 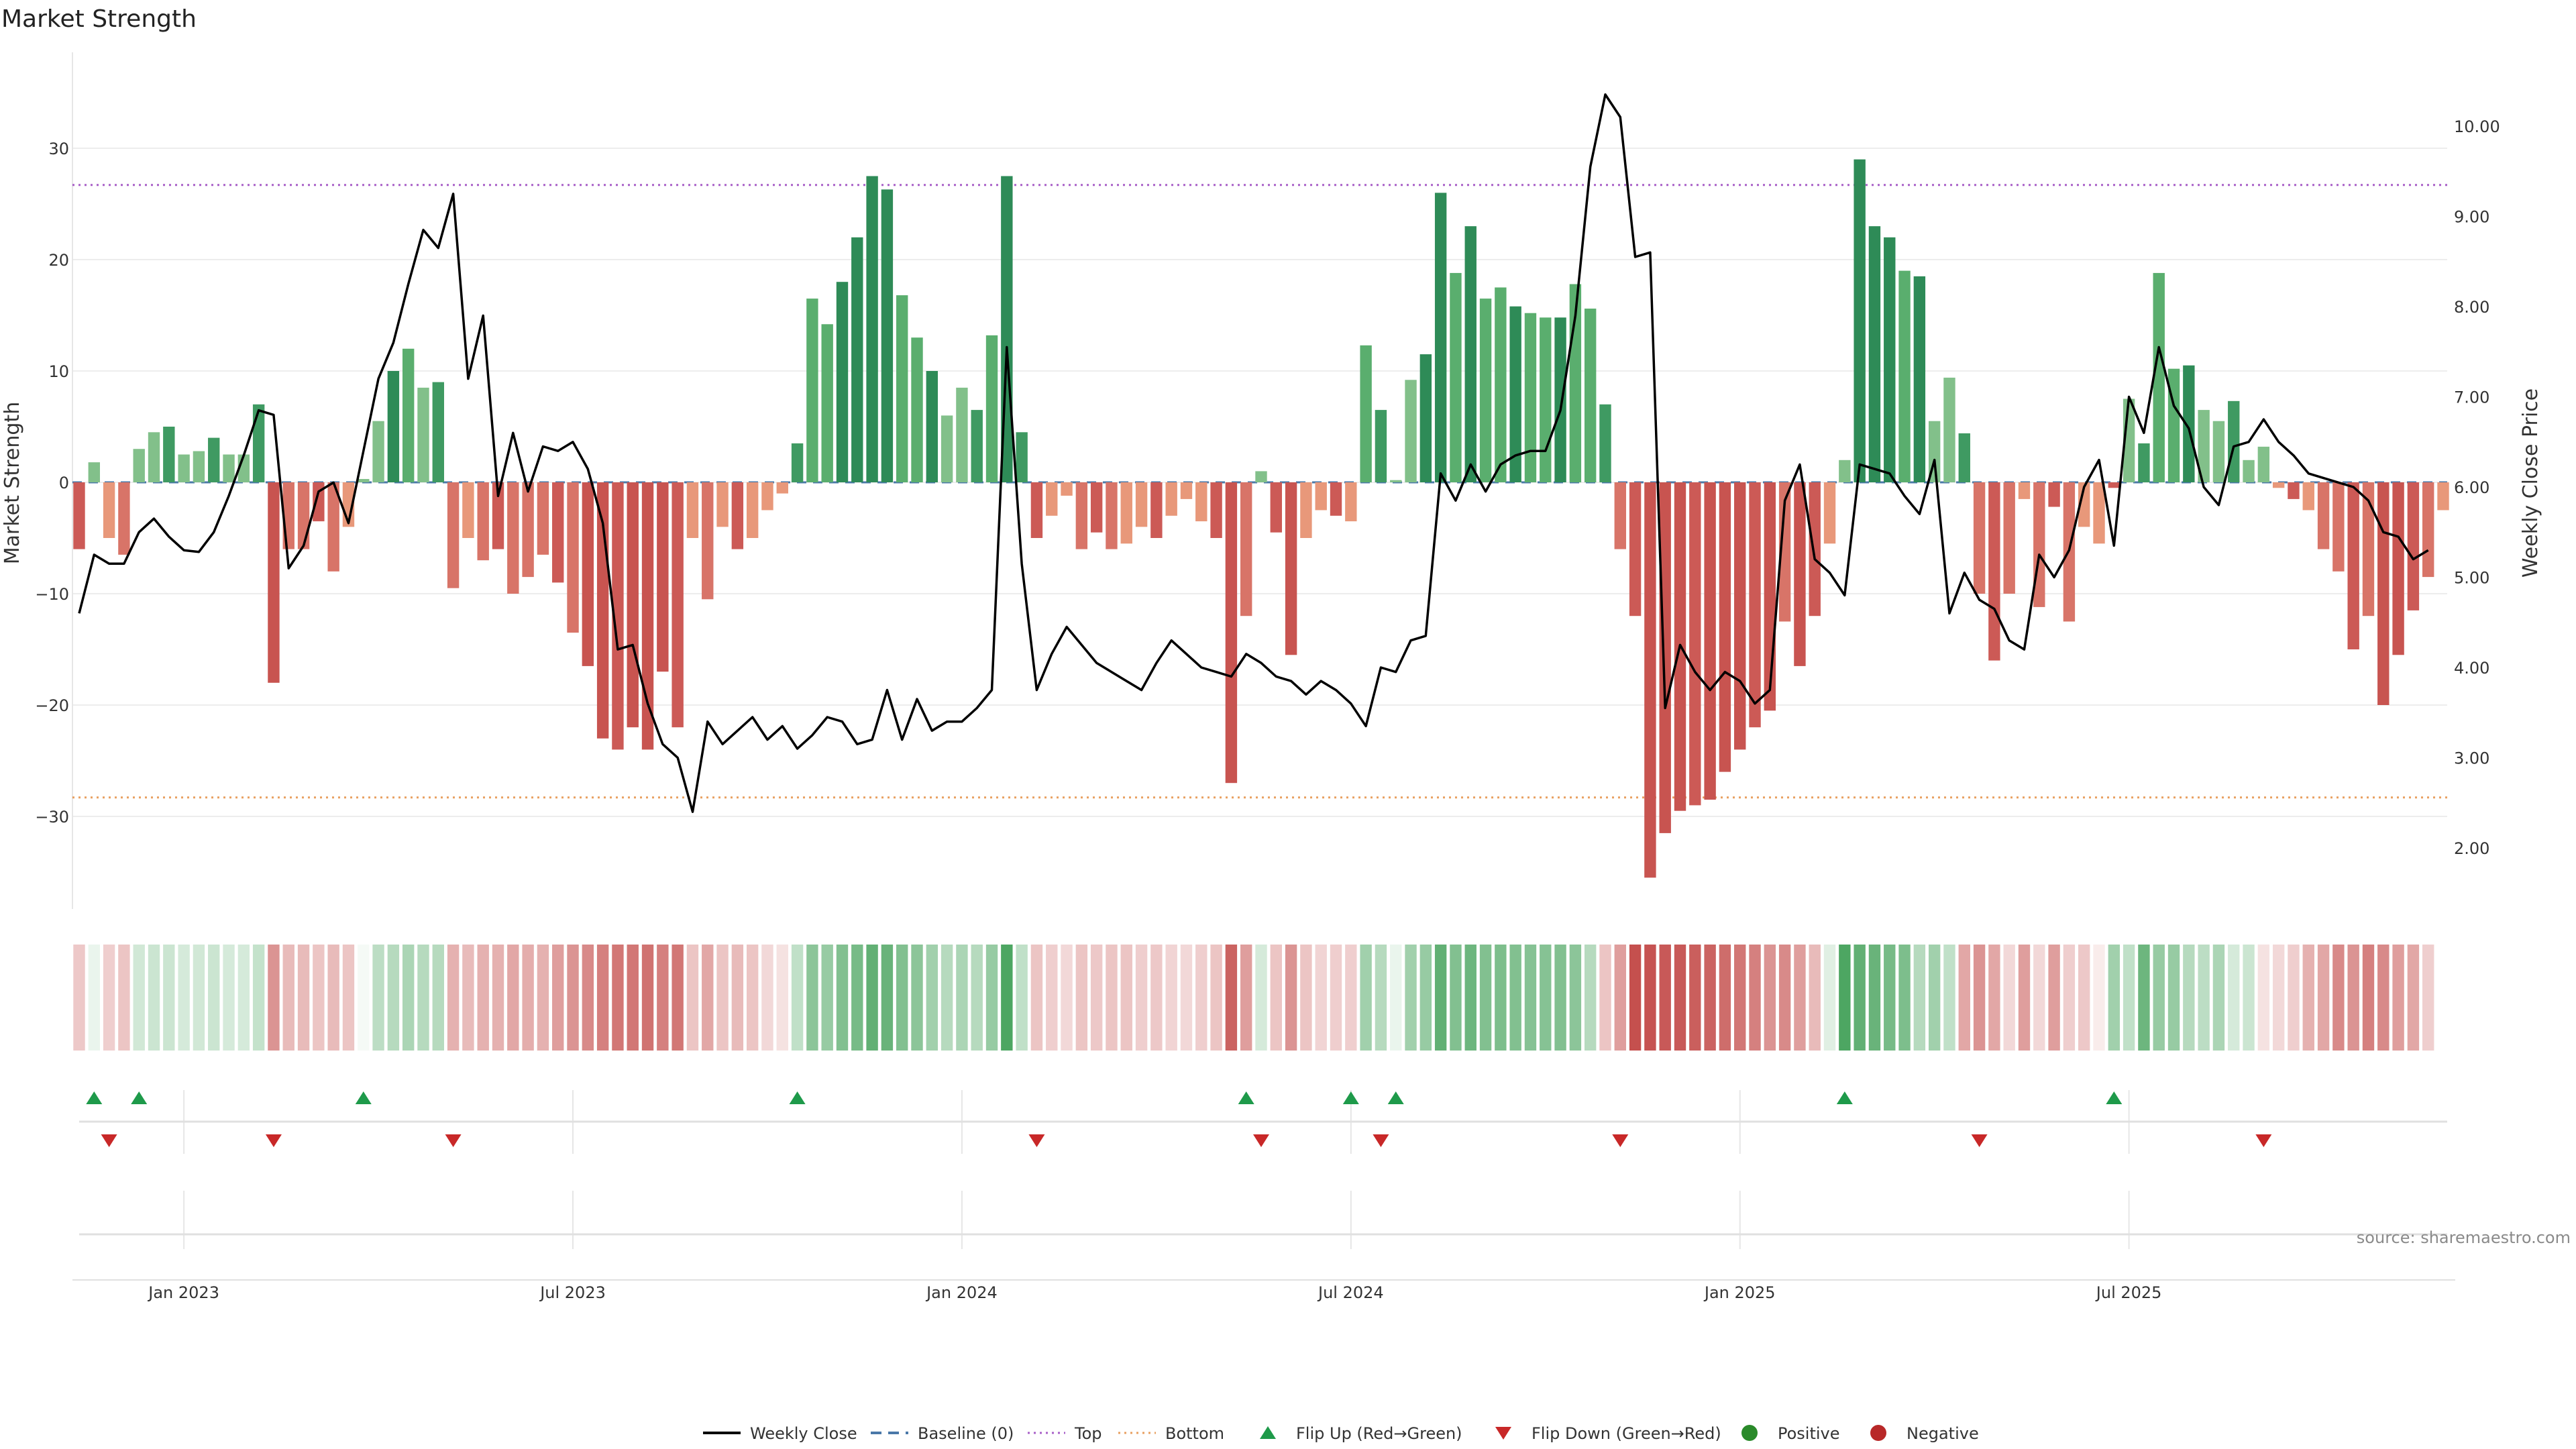 What do you see at coordinates (2471, 397) in the screenshot?
I see `y2-tick-label: 7.00` at bounding box center [2471, 397].